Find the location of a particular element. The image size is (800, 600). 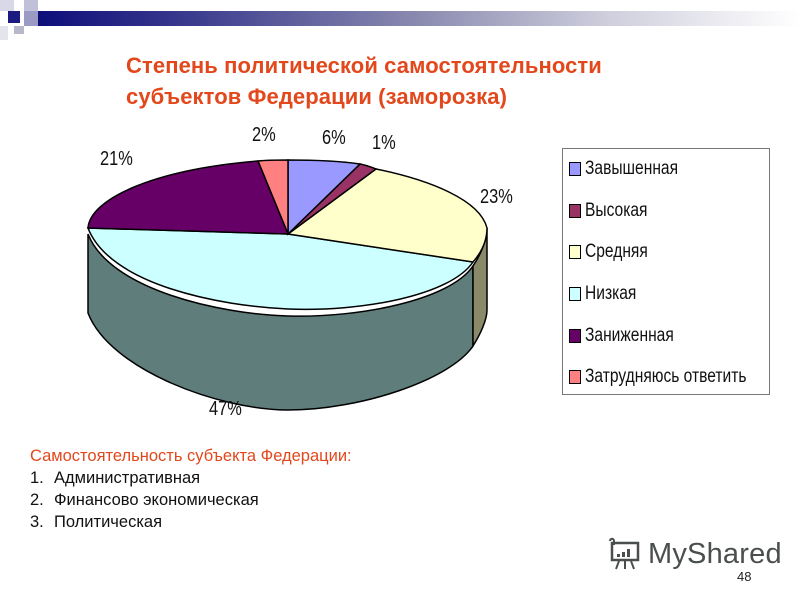

list-number: 2. is located at coordinates (37, 500).